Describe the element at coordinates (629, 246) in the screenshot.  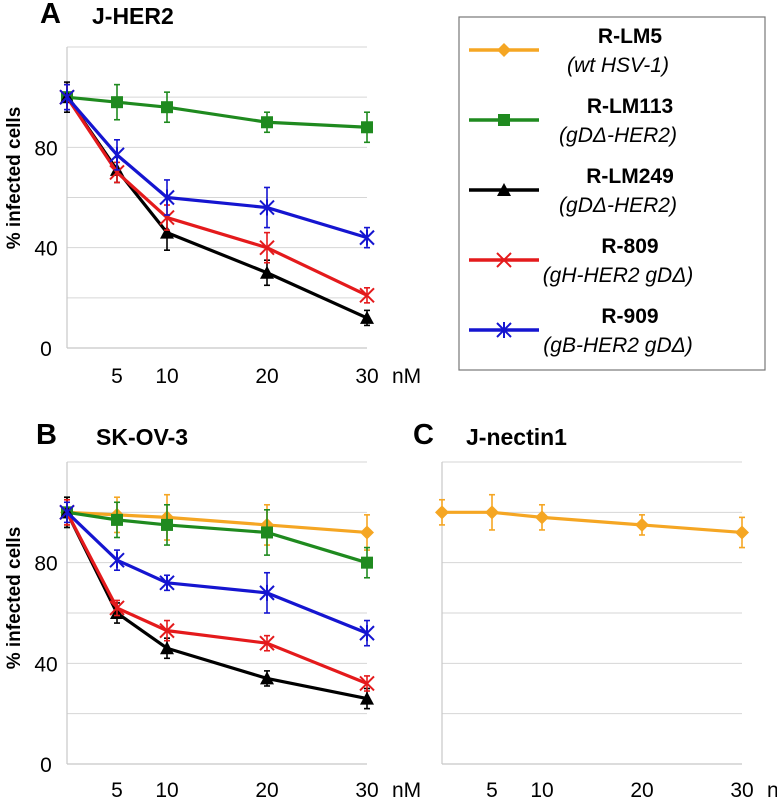
I see `legend-name: R-809` at that location.